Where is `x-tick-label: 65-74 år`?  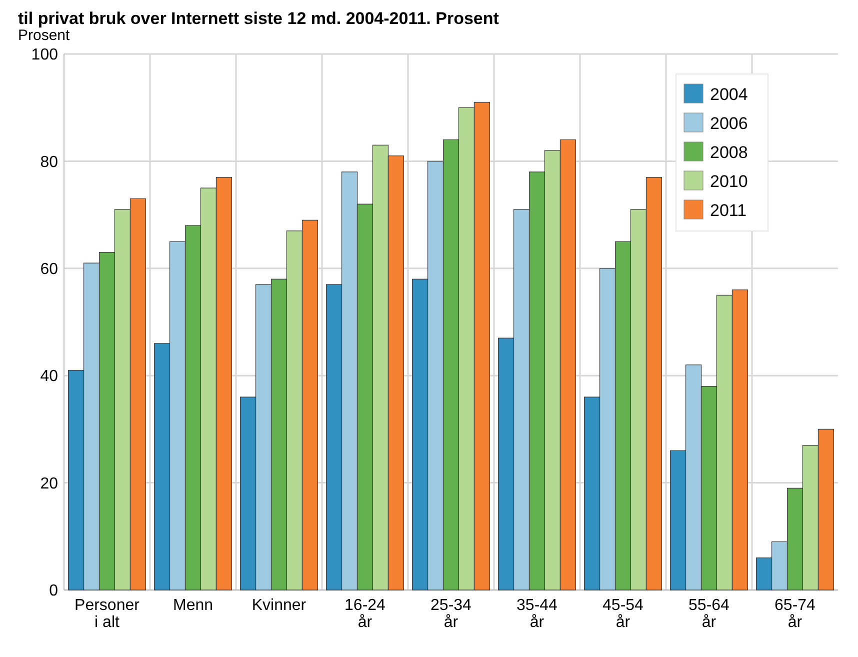 x-tick-label: 65-74 år is located at coordinates (795, 614).